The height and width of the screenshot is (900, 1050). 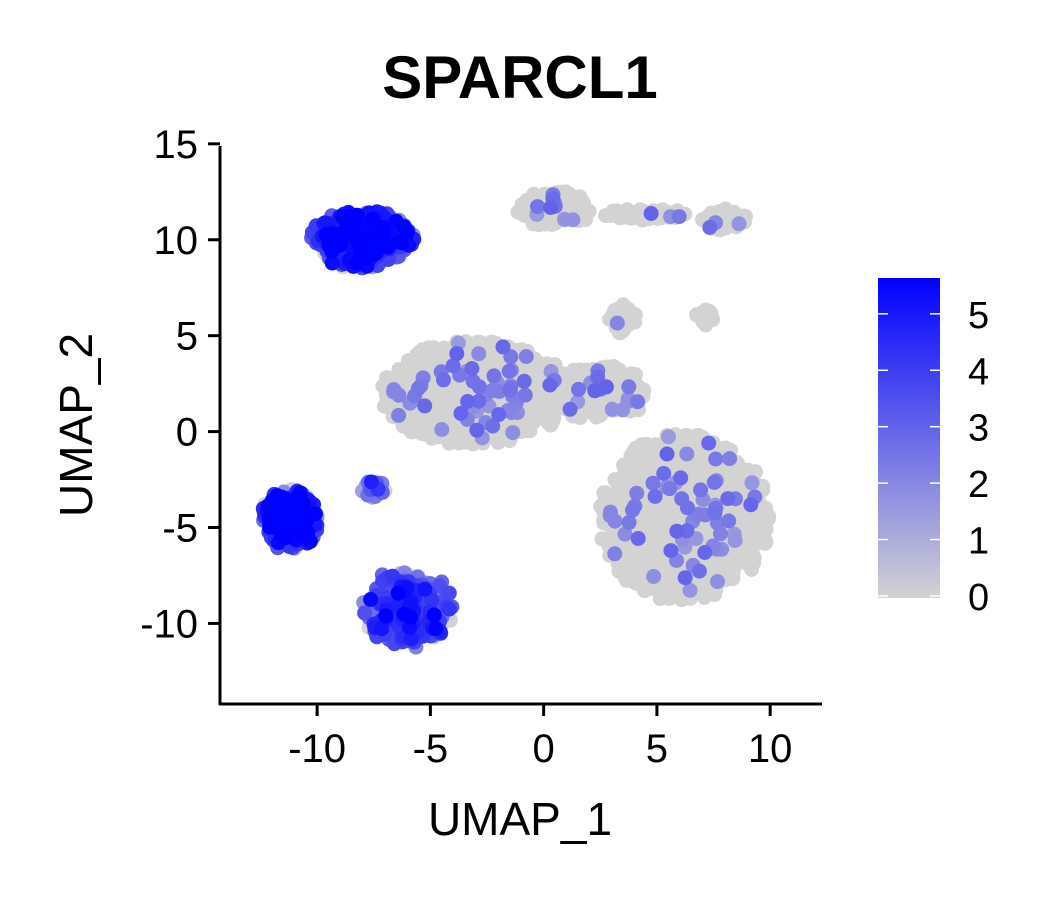 I want to click on chart-title: SPARCL1, so click(x=520, y=77).